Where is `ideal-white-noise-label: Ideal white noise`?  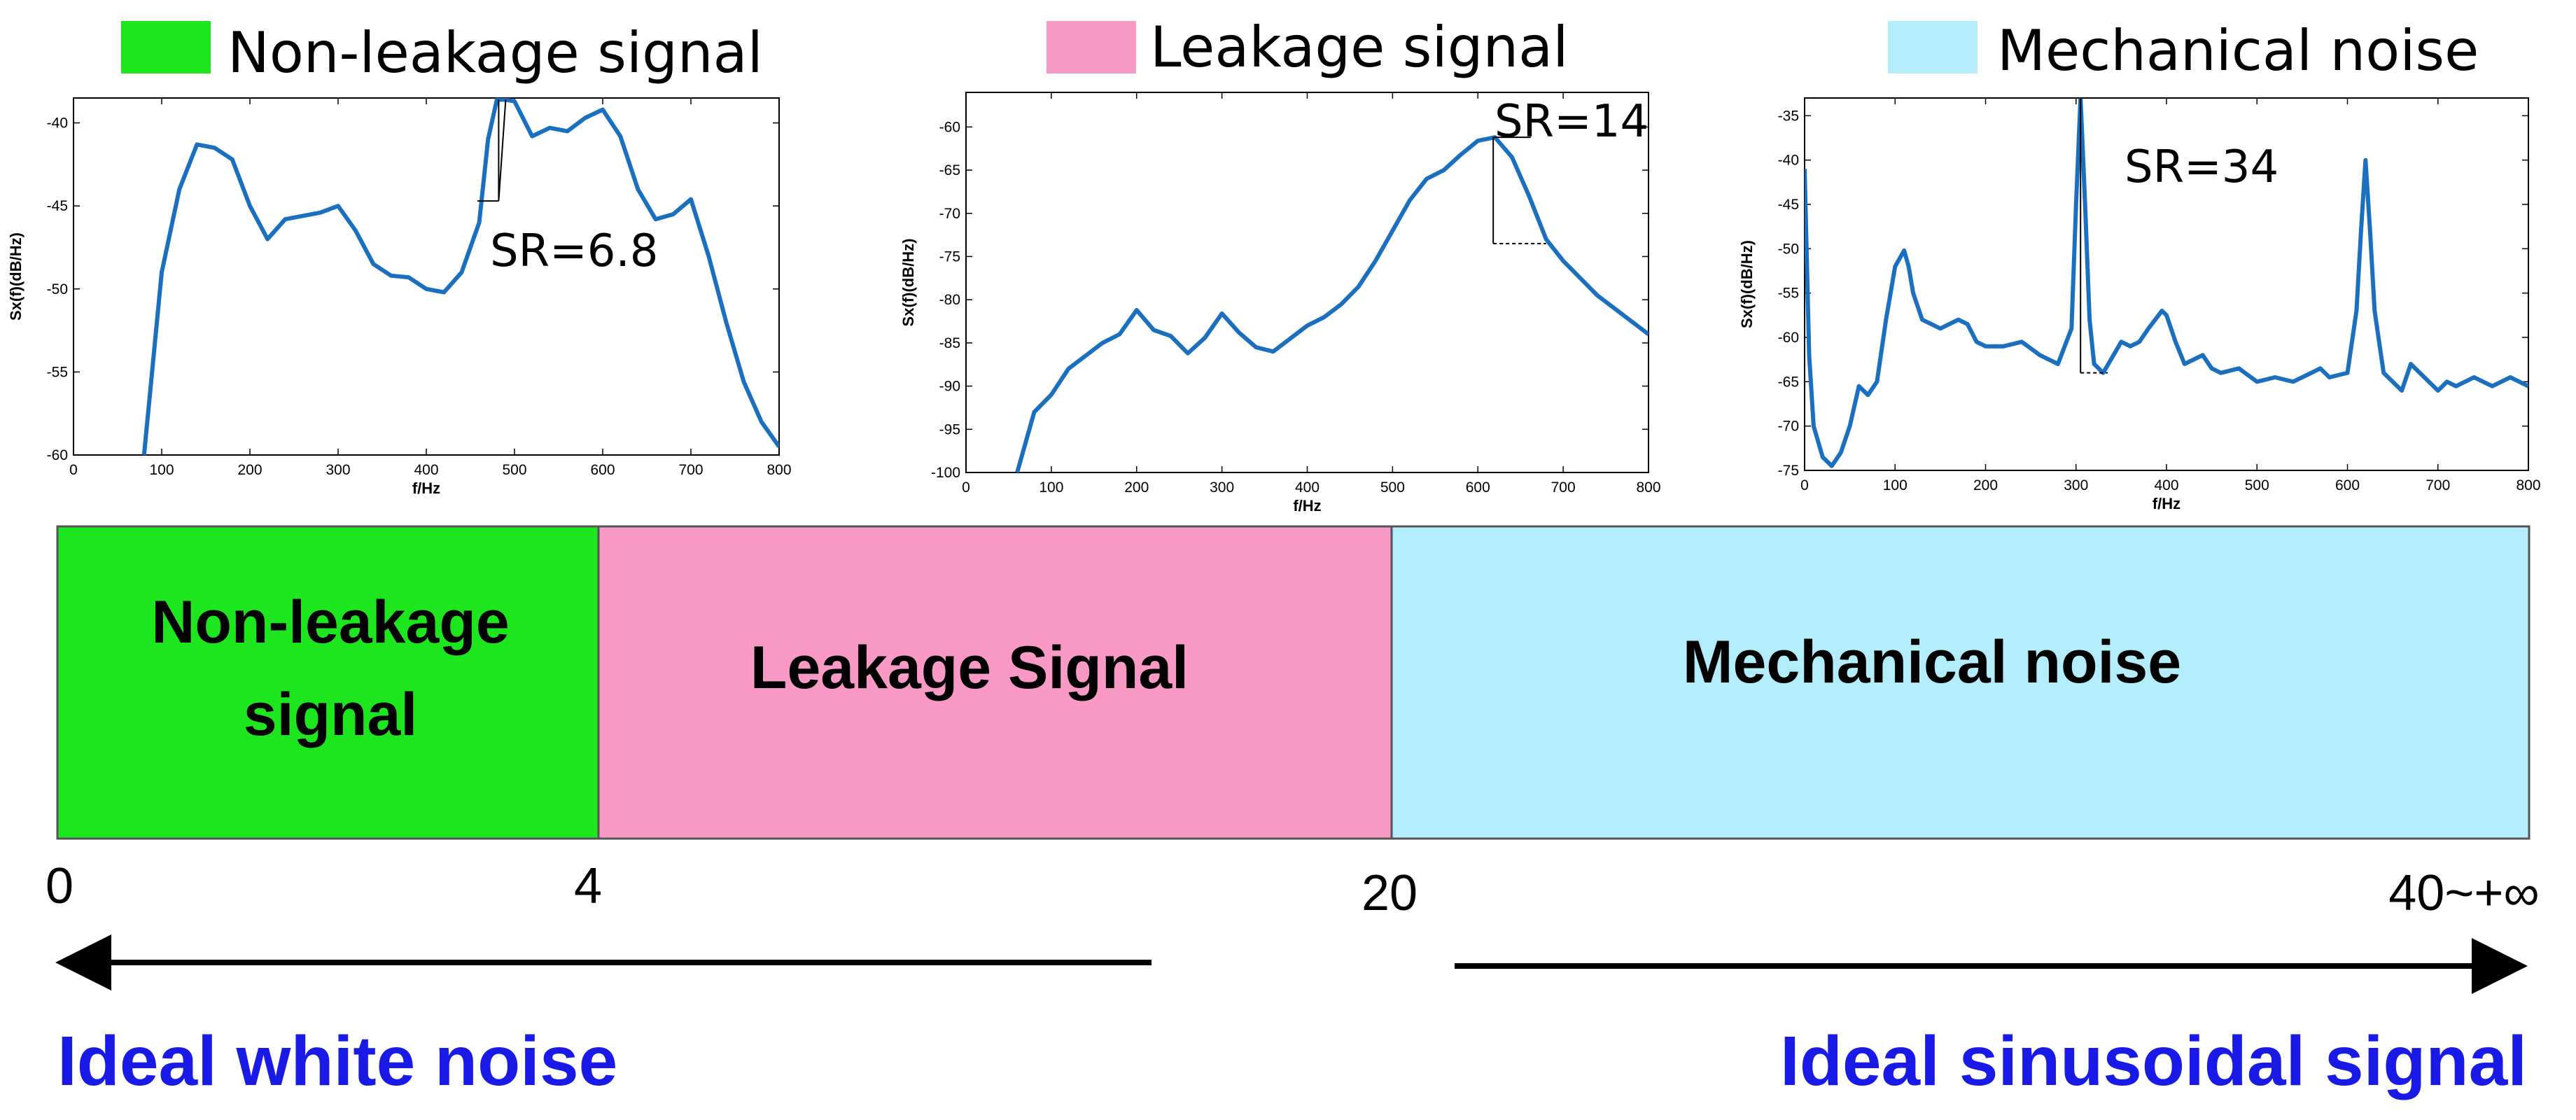
ideal-white-noise-label: Ideal white noise is located at coordinates (337, 1061).